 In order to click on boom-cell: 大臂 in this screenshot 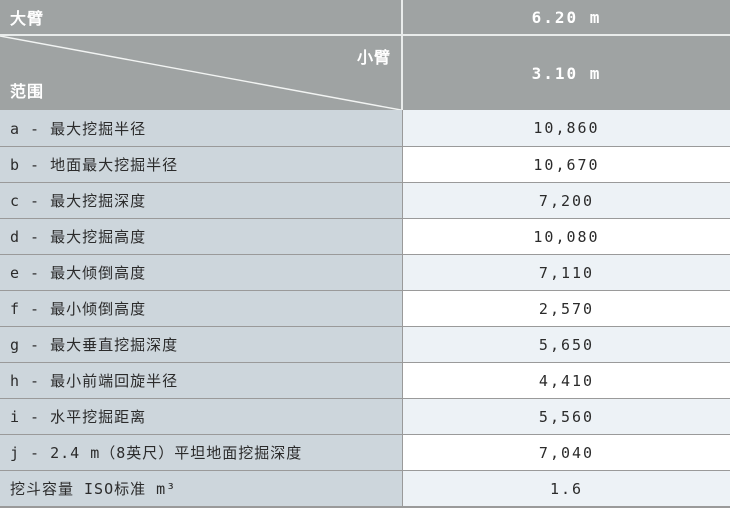, I will do `click(201, 17)`.